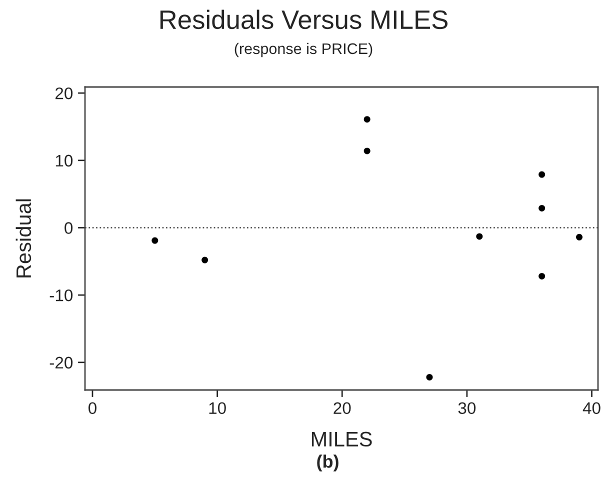  Describe the element at coordinates (591, 408) in the screenshot. I see `x-tick-label: 40` at that location.